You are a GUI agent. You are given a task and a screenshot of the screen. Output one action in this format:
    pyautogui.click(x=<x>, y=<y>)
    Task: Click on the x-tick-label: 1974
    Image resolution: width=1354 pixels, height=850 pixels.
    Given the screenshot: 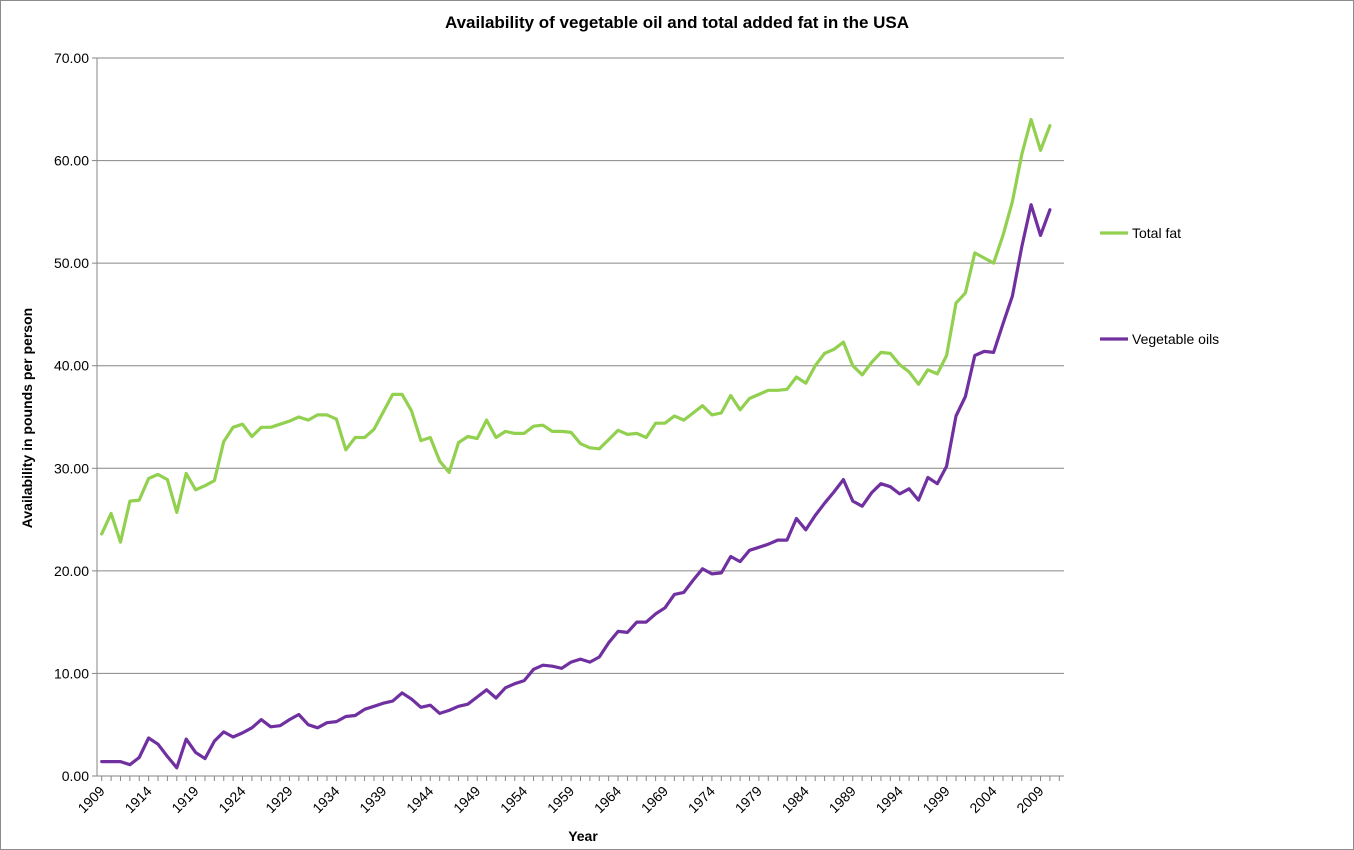 What is the action you would take?
    pyautogui.click(x=701, y=799)
    